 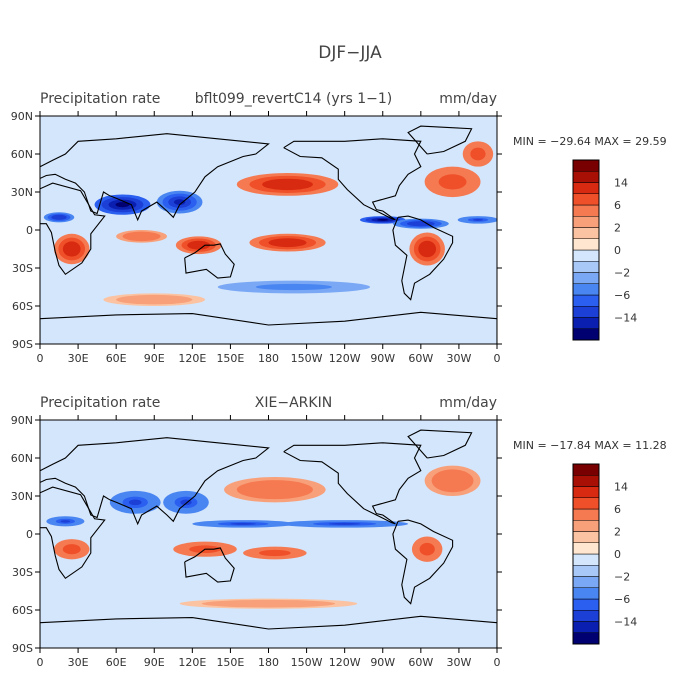 I want to click on x-tick-label: 90E, so click(x=154, y=358).